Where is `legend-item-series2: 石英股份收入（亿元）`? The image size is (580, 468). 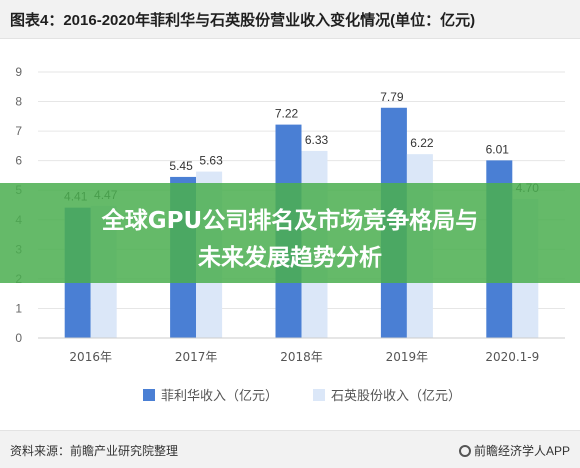 legend-item-series2: 石英股份收入（亿元） is located at coordinates (387, 394).